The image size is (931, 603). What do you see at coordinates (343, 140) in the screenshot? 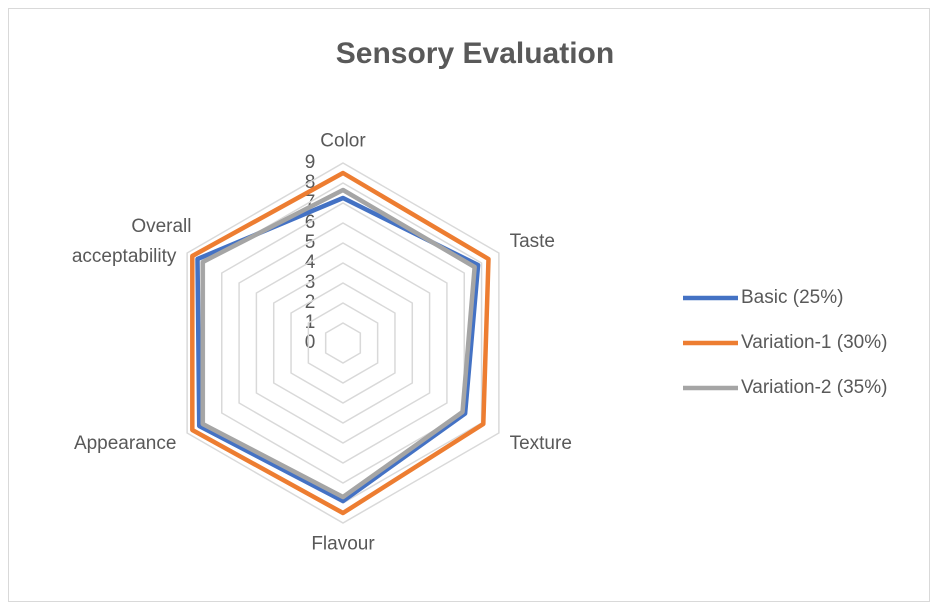
I see `axis-label: Color` at bounding box center [343, 140].